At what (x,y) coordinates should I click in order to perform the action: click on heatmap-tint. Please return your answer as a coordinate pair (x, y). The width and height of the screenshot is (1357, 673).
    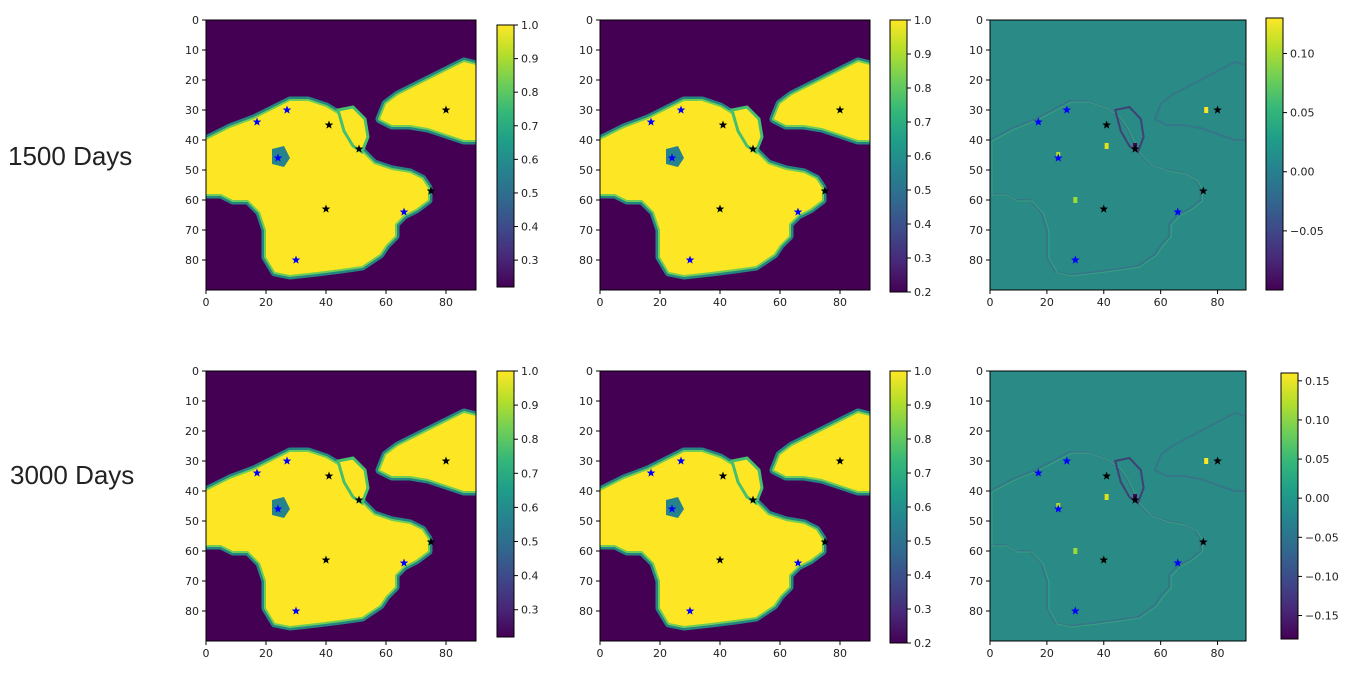
    Looking at the image, I should click on (1118, 155).